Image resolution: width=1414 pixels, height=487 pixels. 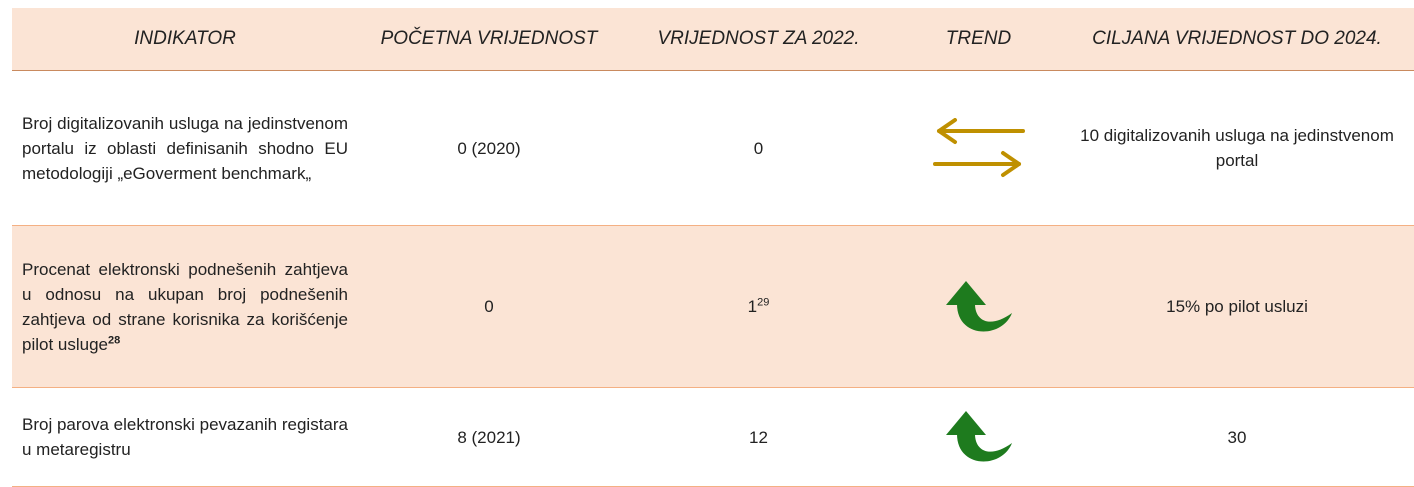 I want to click on footnote-ref: 28, so click(x=114, y=339).